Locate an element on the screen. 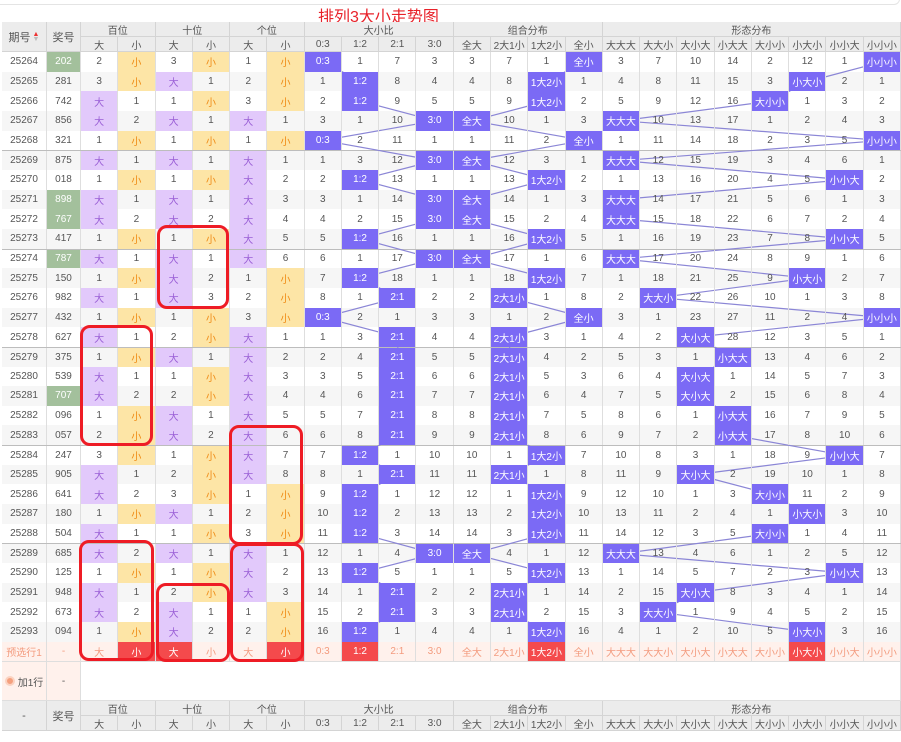 The height and width of the screenshot is (742, 901). cell-bai-big: 大 is located at coordinates (100, 297).